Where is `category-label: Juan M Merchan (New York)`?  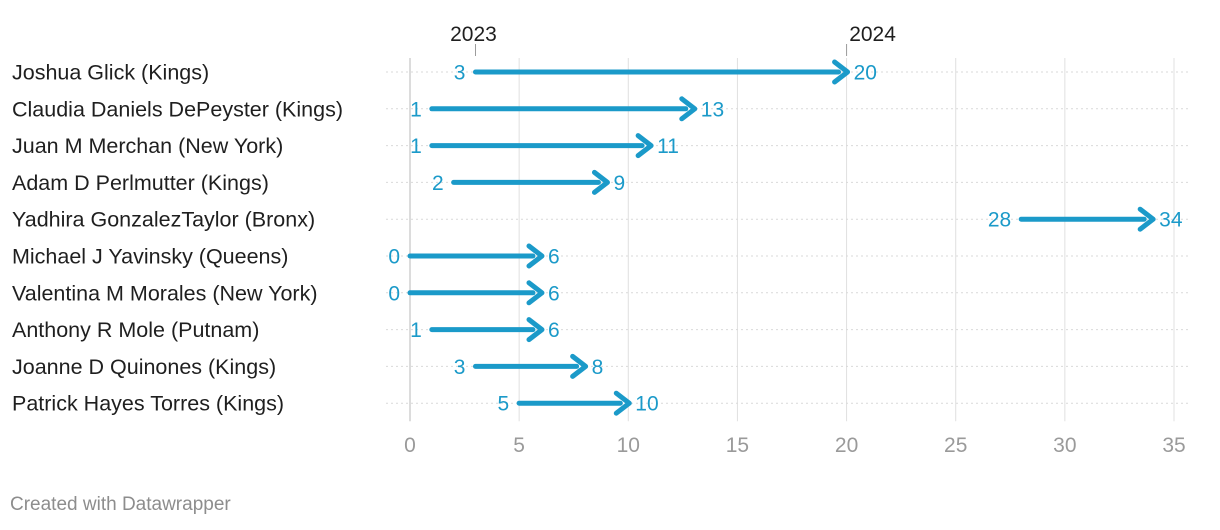
category-label: Juan M Merchan (New York) is located at coordinates (147, 146).